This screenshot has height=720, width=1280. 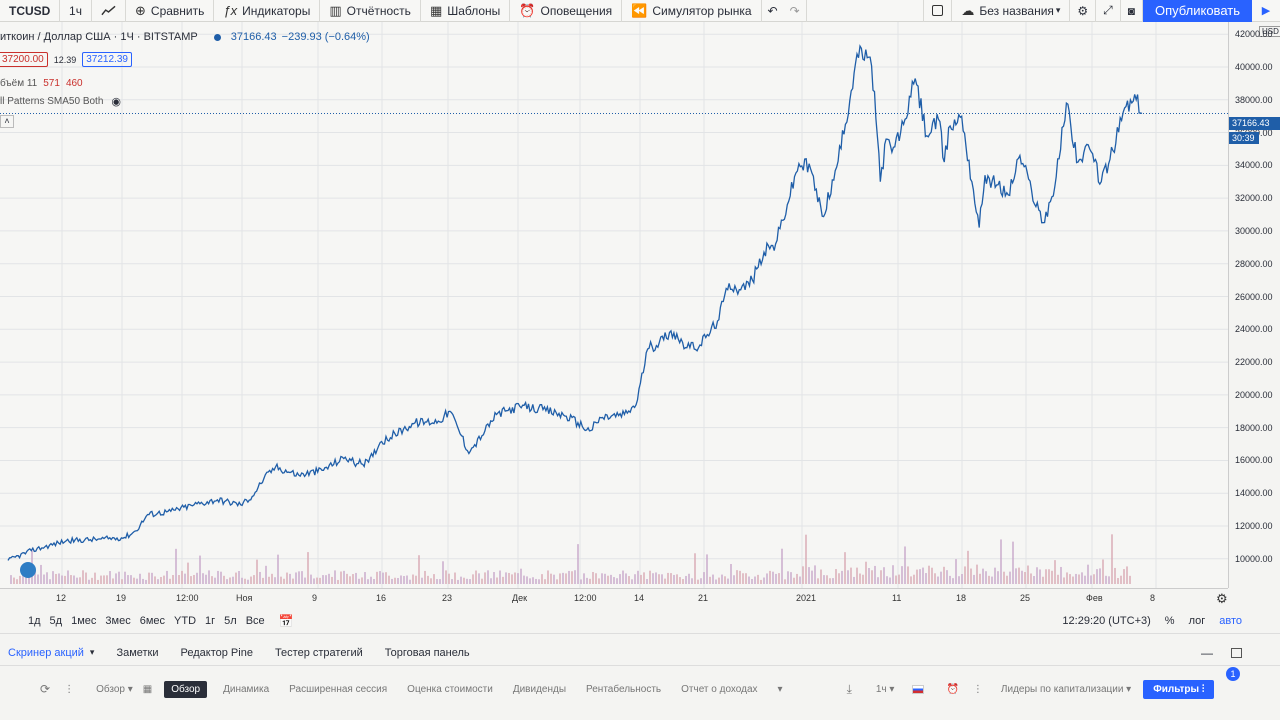 I want to click on legend-volume-row: бъём 11 571 460, so click(x=41, y=83).